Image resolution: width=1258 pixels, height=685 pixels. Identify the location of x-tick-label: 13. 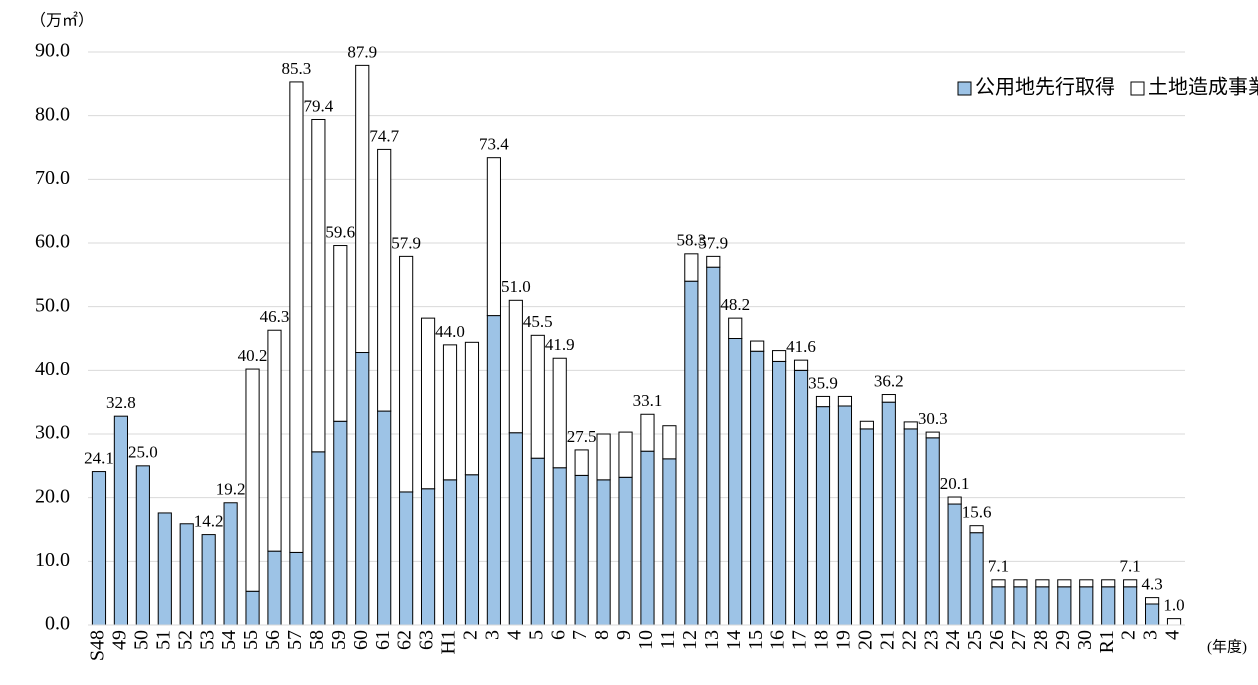
(712, 640).